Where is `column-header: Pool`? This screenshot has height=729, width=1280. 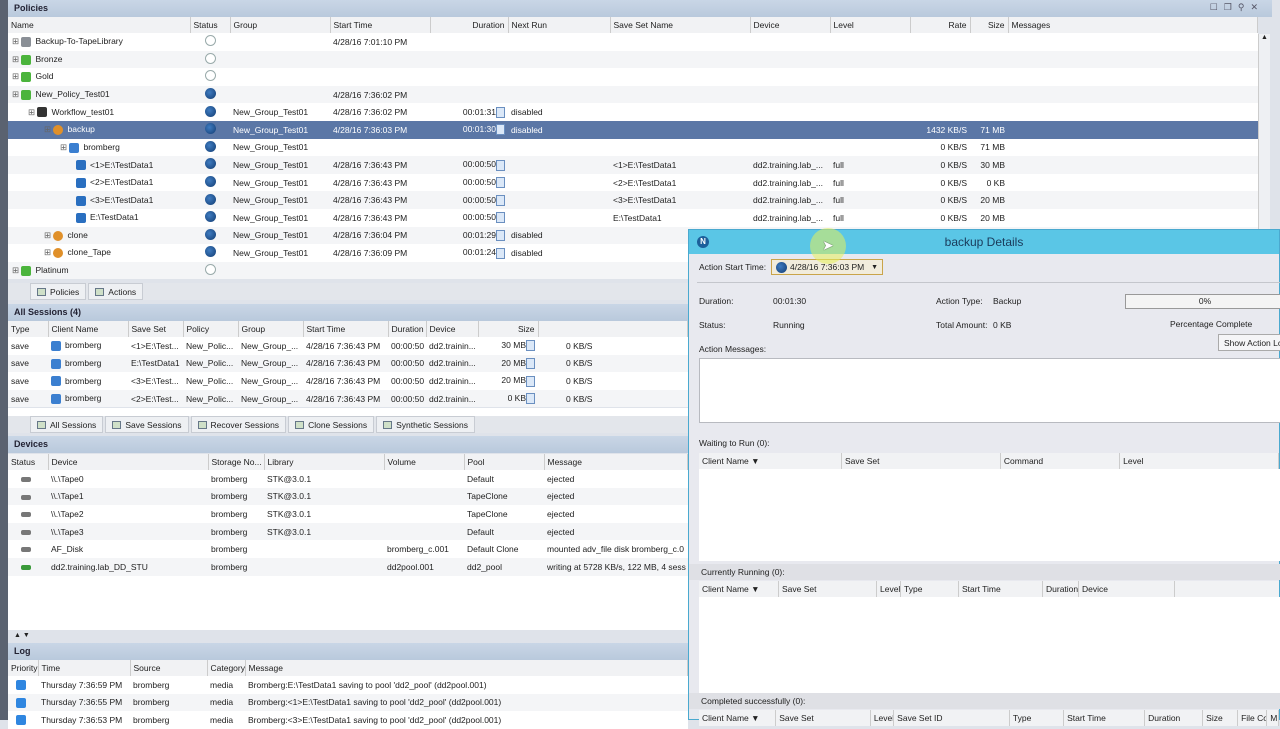
column-header: Pool is located at coordinates (504, 462).